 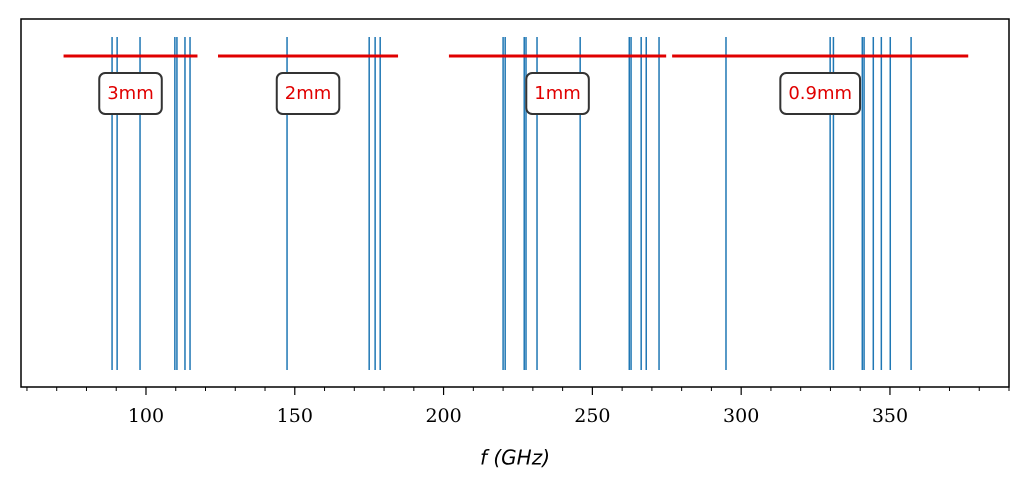 What do you see at coordinates (592, 416) in the screenshot?
I see `x-tick-label: 250` at bounding box center [592, 416].